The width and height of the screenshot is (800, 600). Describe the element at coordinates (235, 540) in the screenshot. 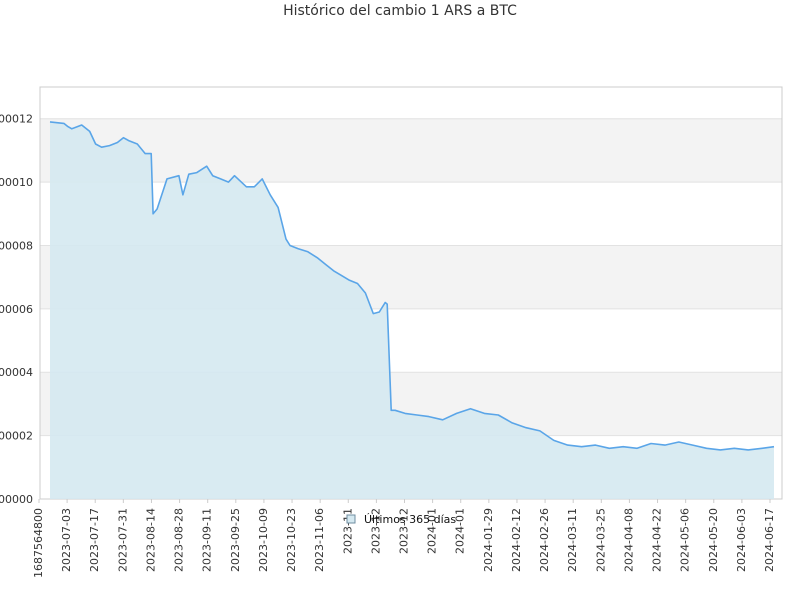

I see `x-tick-label: 2023-09-25` at that location.